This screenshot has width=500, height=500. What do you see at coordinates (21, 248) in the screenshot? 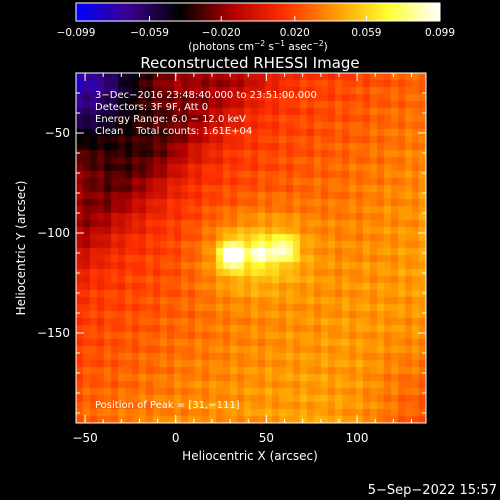
I see `y-axis-label: Heliocentric Y (arcsec)` at bounding box center [21, 248].